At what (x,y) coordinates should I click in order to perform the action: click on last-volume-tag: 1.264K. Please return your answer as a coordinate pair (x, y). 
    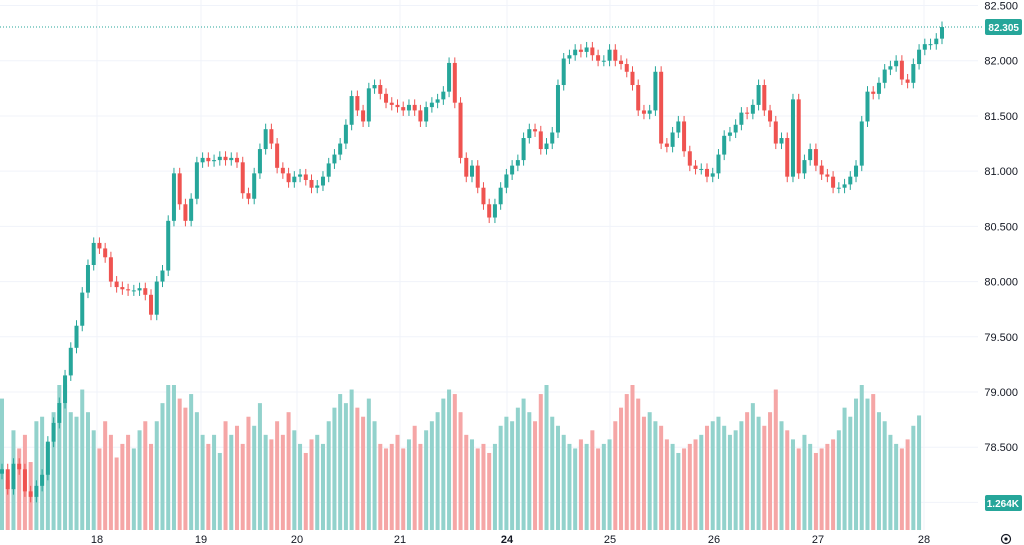
    Looking at the image, I should click on (1003, 503).